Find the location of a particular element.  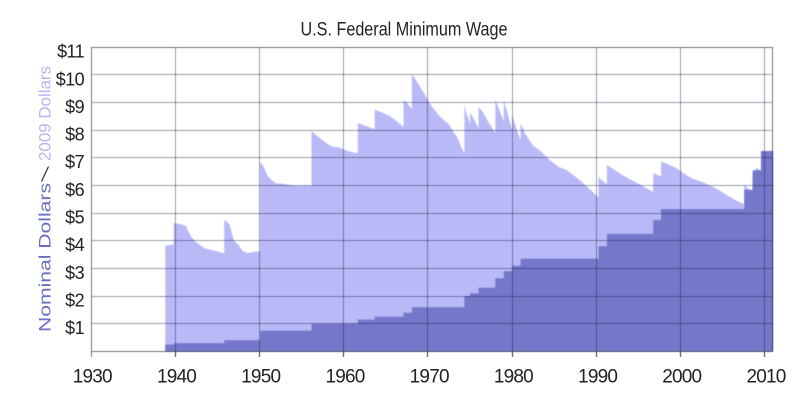

svg-text: 2009 Dollars is located at coordinates (45, 113).